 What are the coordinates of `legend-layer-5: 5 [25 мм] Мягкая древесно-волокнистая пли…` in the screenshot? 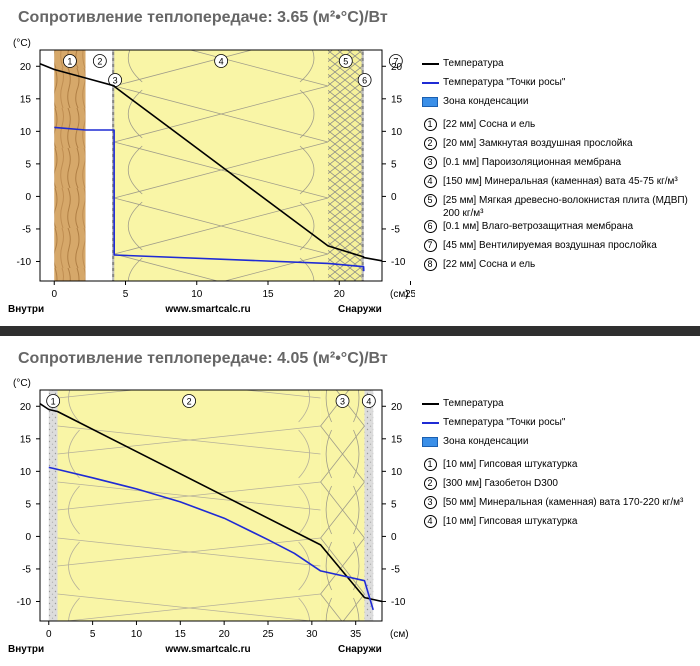 It's located at (555, 207).